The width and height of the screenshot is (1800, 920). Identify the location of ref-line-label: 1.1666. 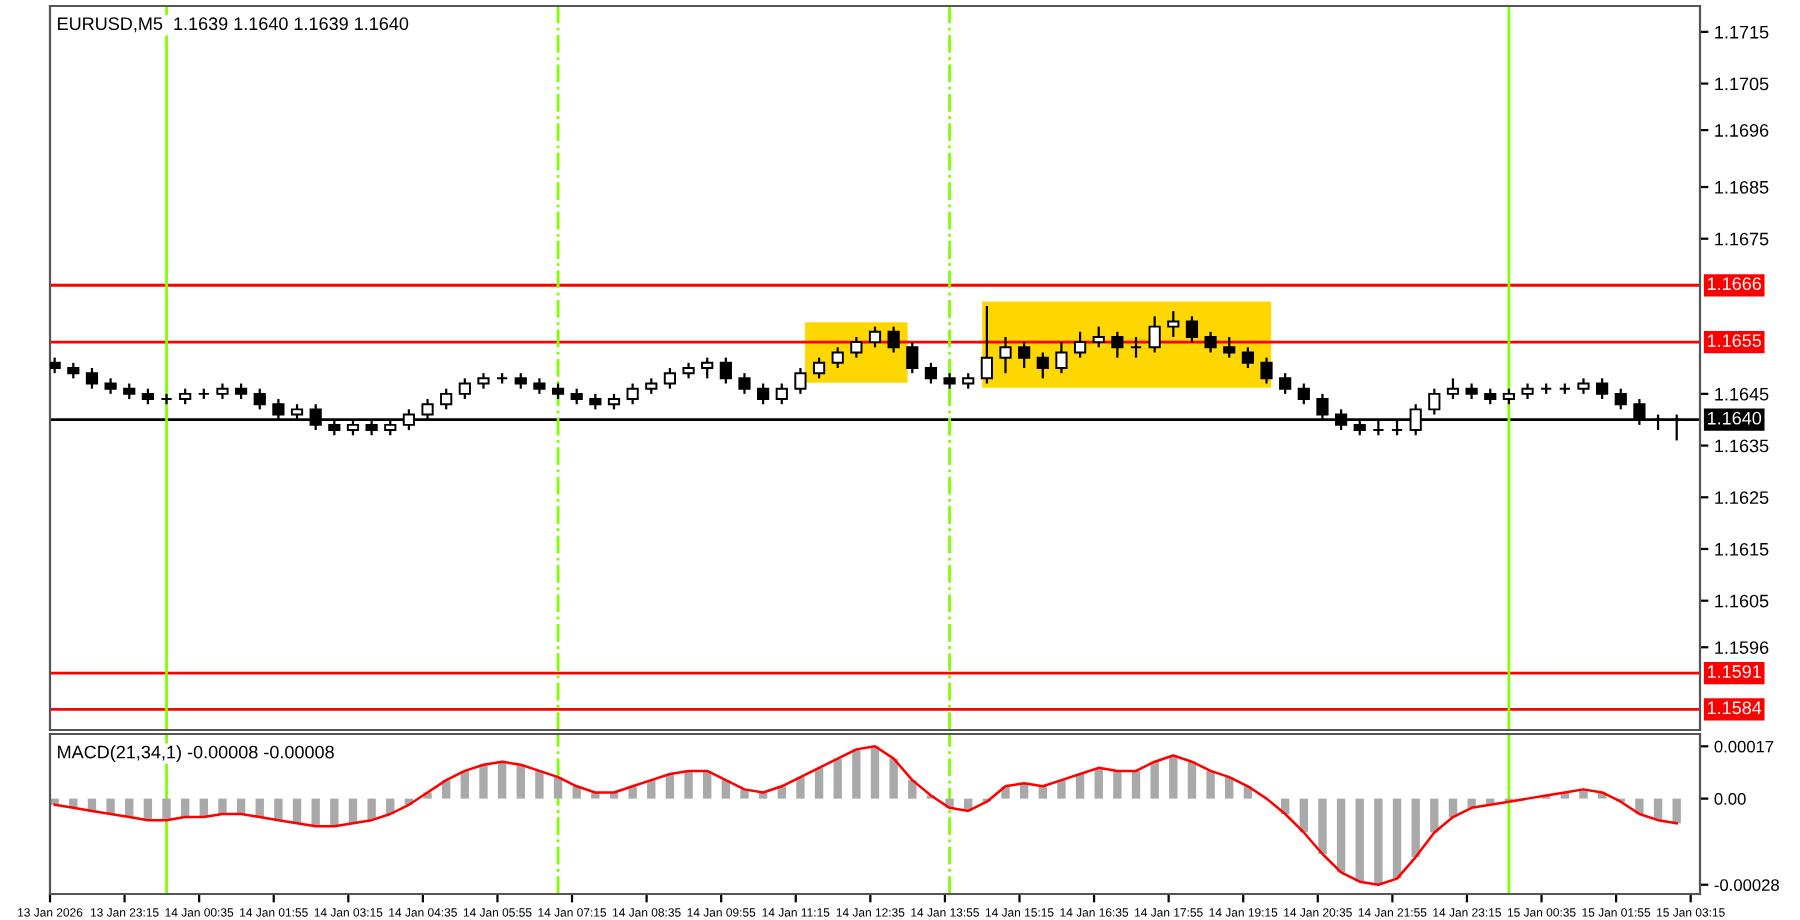
(1734, 284).